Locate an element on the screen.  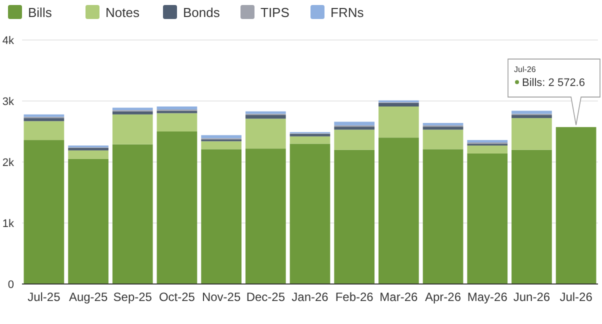
x-tick-label: Jul-26 is located at coordinates (576, 297).